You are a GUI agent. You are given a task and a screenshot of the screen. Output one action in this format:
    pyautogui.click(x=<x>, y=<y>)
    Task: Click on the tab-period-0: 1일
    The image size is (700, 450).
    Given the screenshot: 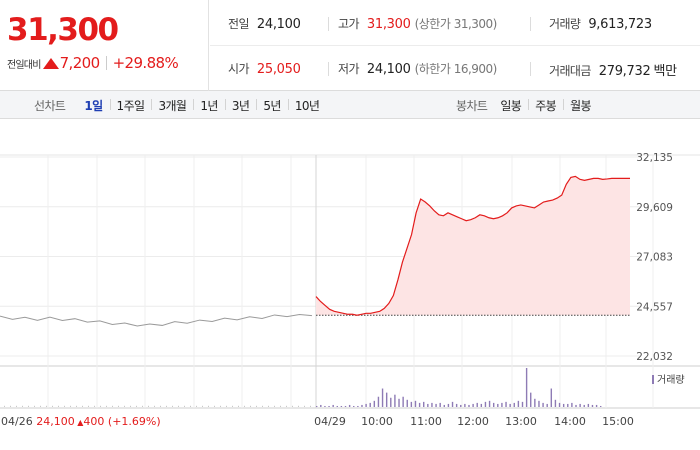 What is the action you would take?
    pyautogui.click(x=93, y=105)
    